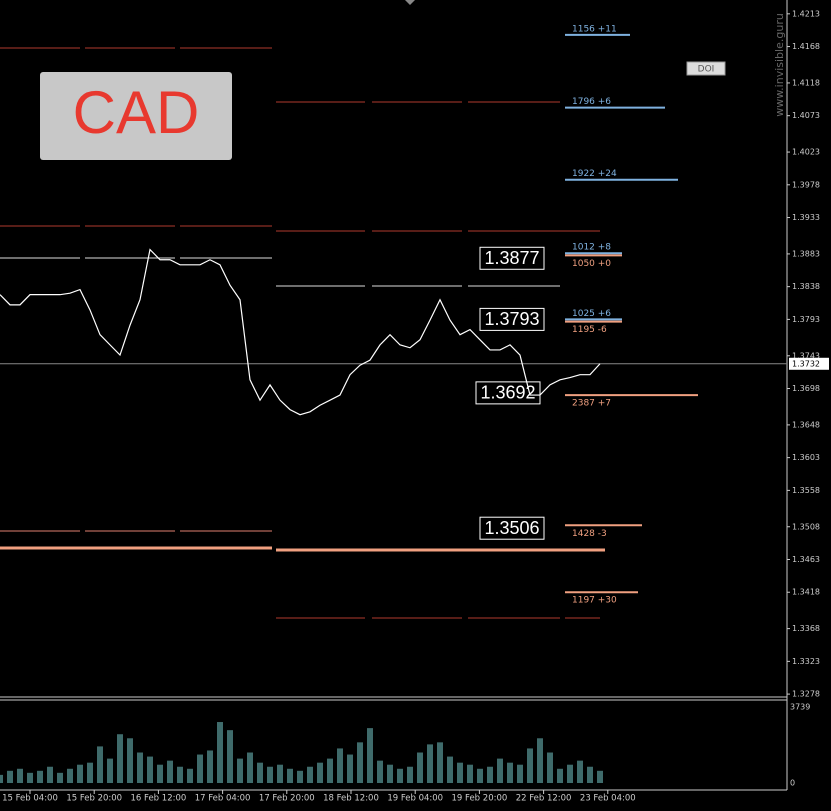 Image resolution: width=831 pixels, height=811 pixels. I want to click on current-price-label: 1.3732, so click(806, 363).